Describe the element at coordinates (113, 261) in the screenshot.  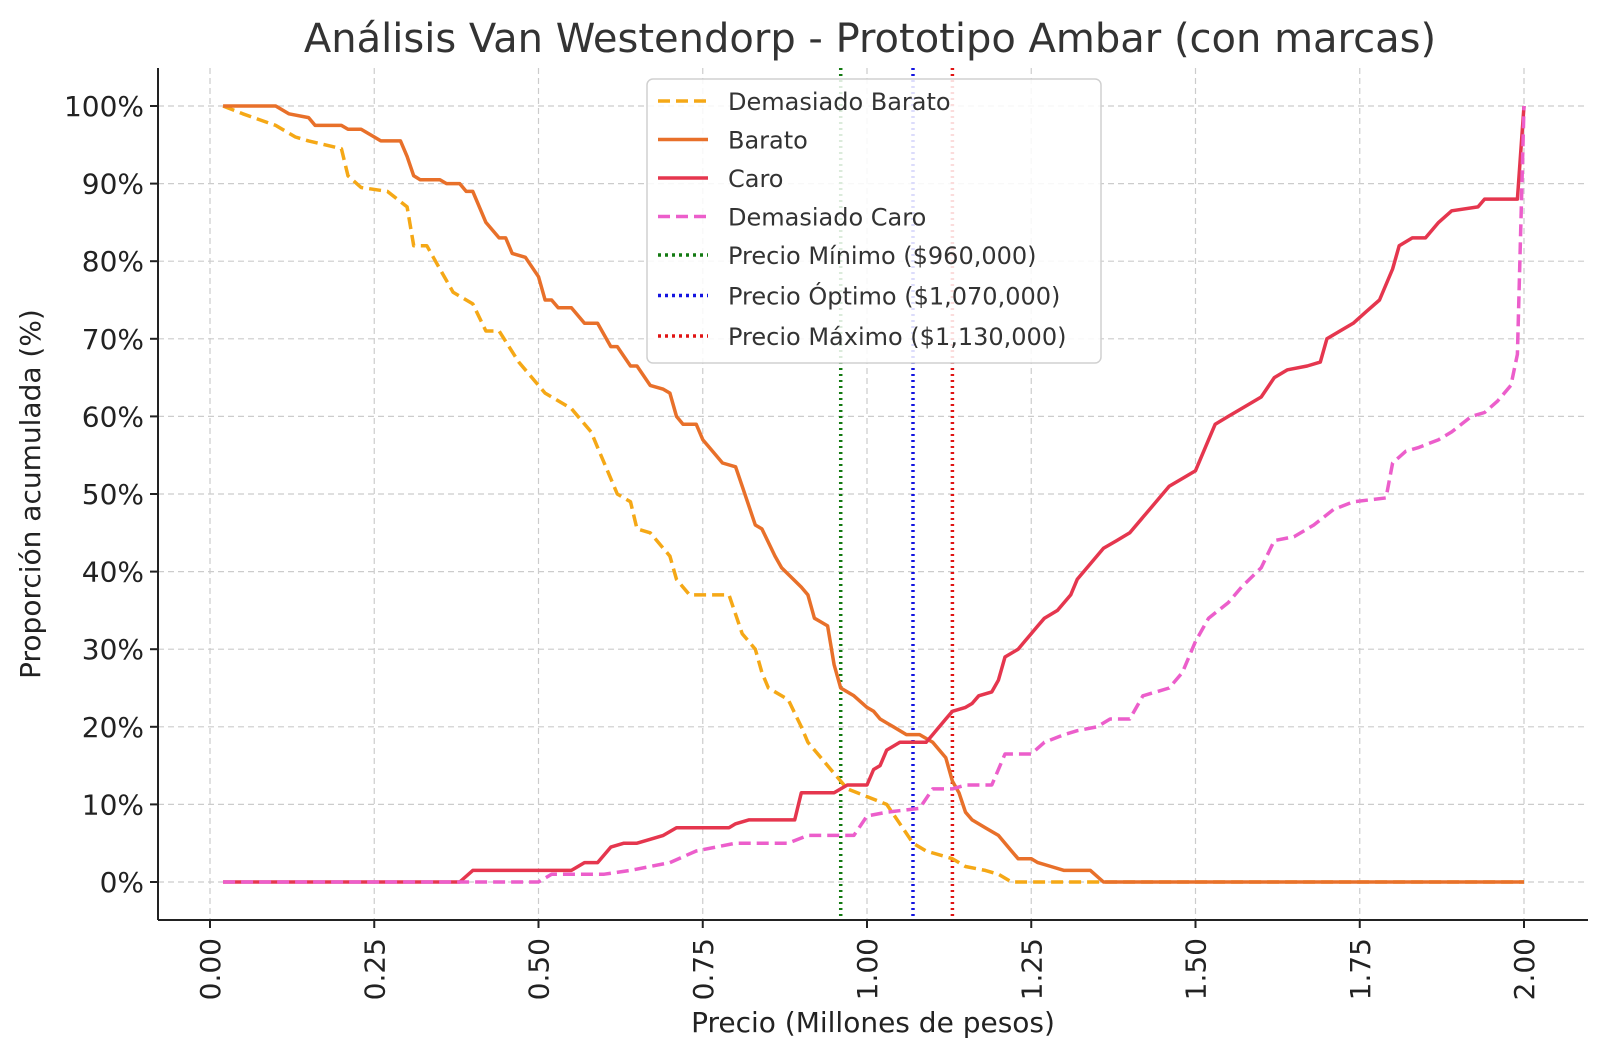
I see `y-tick-label: 80%` at that location.